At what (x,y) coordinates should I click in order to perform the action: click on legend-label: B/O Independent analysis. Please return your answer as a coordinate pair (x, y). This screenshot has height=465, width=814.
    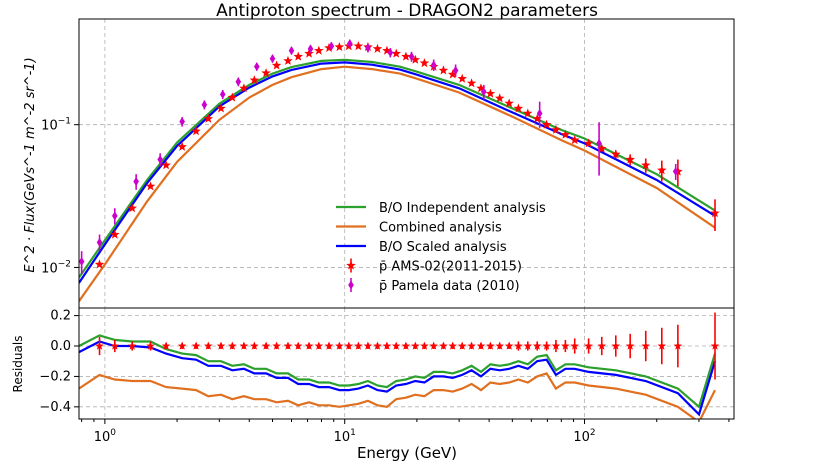
    Looking at the image, I should click on (462, 208).